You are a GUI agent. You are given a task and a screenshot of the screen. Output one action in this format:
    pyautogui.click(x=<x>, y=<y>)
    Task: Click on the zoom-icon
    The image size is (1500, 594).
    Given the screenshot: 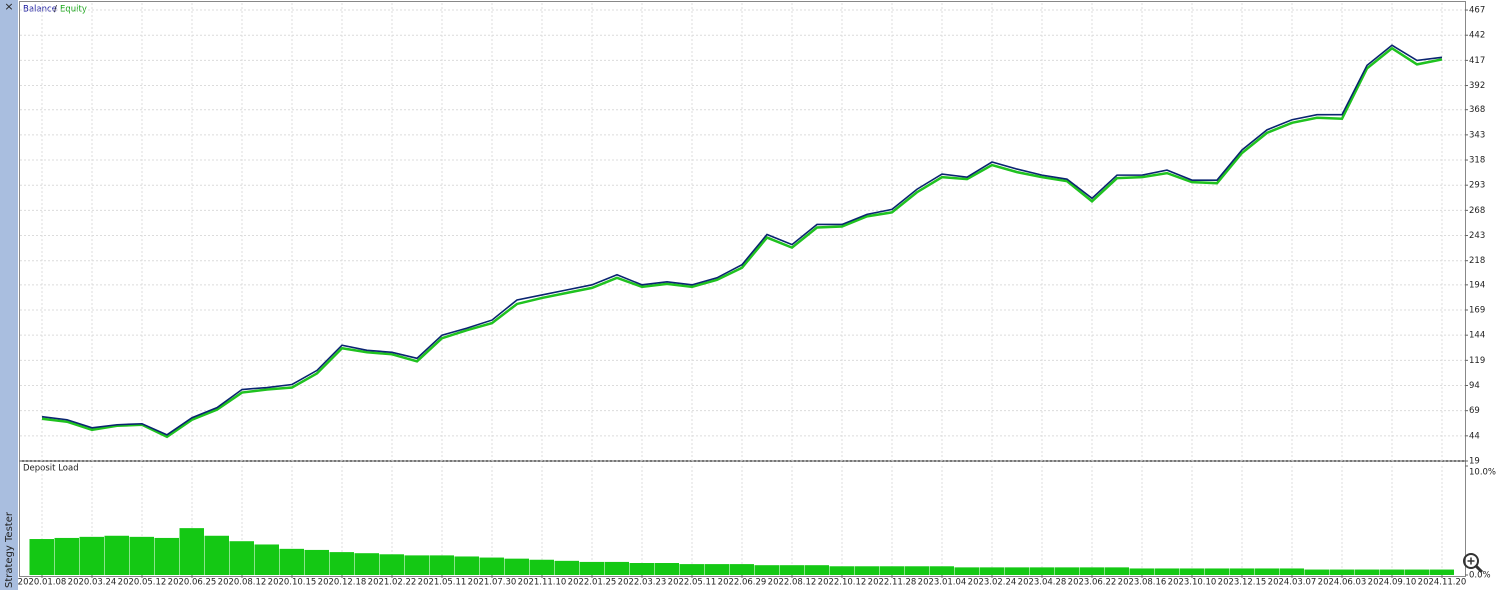 What is the action you would take?
    pyautogui.click(x=1473, y=563)
    